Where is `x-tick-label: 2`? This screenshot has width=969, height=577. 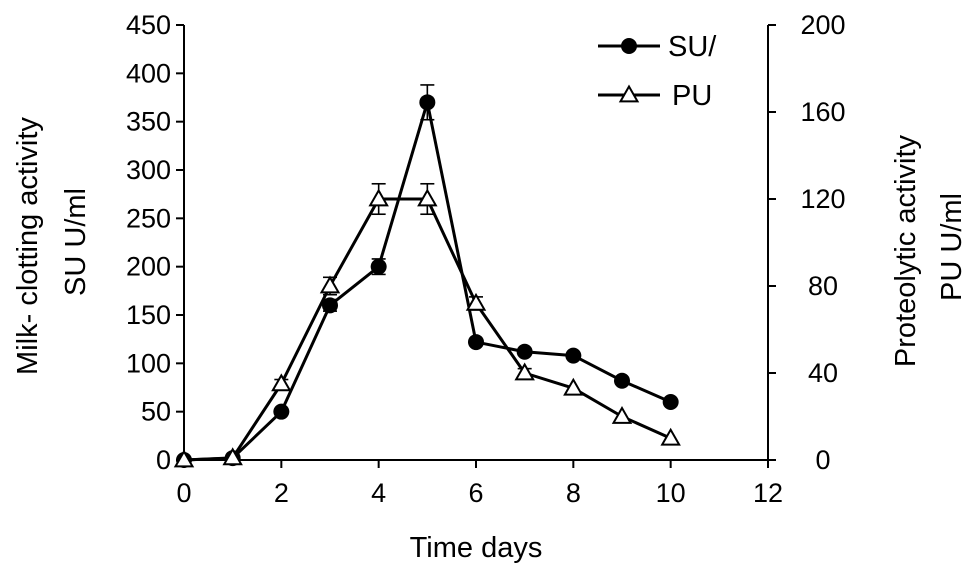
x-tick-label: 2 is located at coordinates (281, 493).